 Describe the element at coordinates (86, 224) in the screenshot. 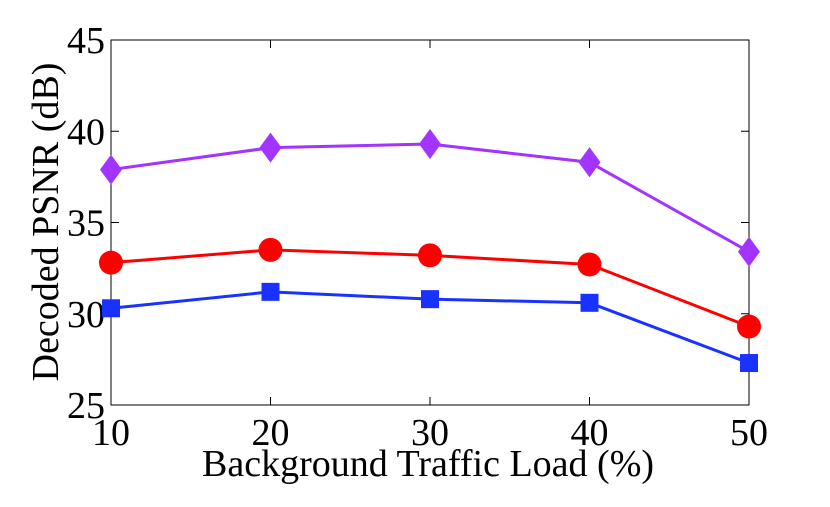

I see `y-tick-label: 35` at that location.